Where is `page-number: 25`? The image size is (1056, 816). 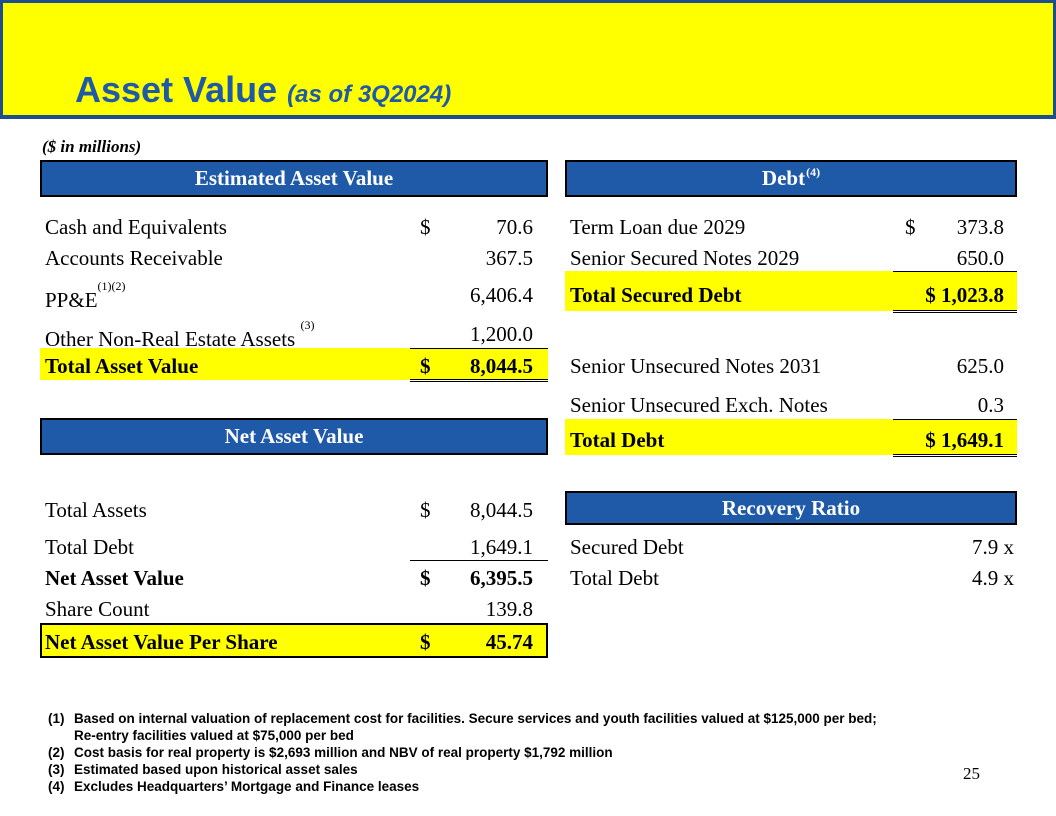 page-number: 25 is located at coordinates (971, 773).